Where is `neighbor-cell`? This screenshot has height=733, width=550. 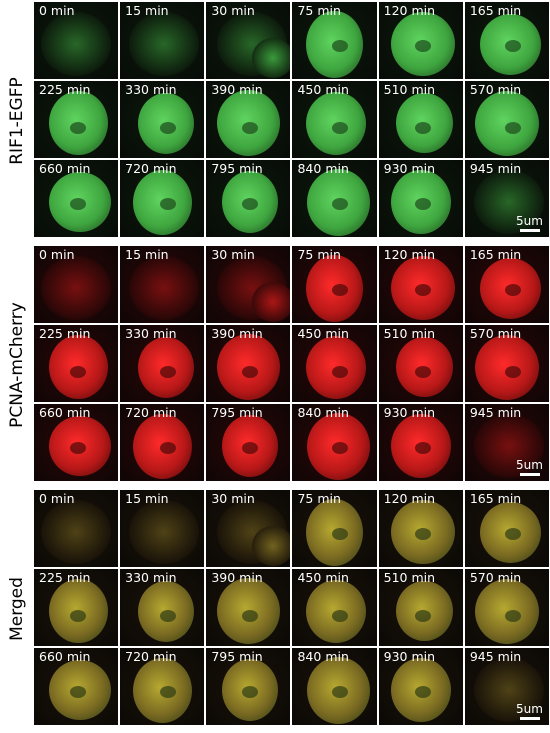
neighbor-cell is located at coordinates (271, 58).